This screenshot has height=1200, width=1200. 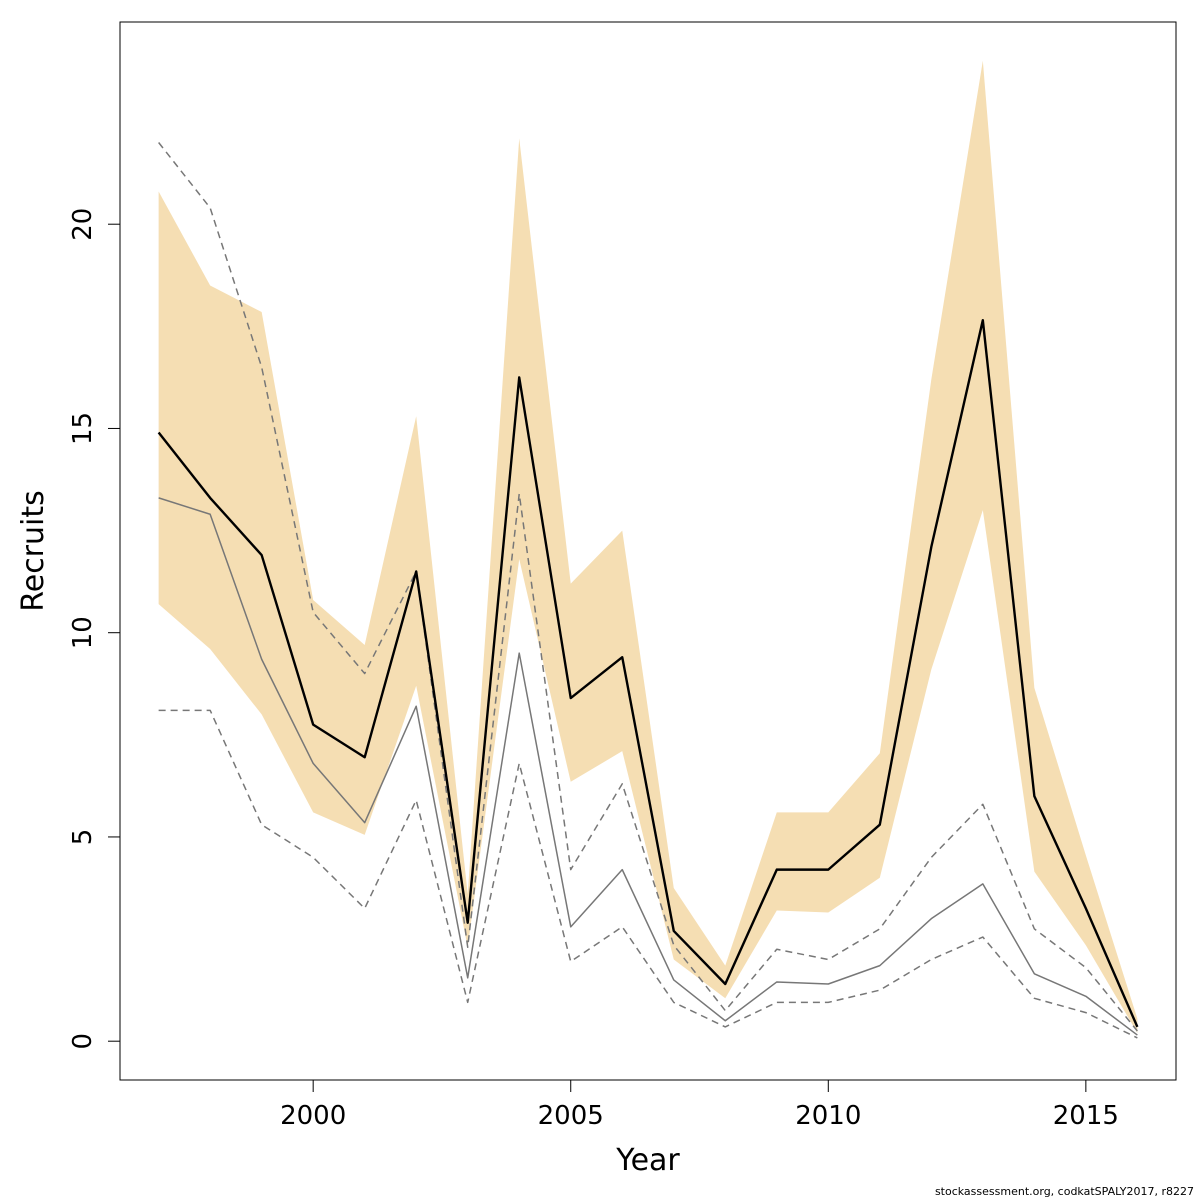 What do you see at coordinates (571, 1116) in the screenshot?
I see `x-tick-label-2005: 2005` at bounding box center [571, 1116].